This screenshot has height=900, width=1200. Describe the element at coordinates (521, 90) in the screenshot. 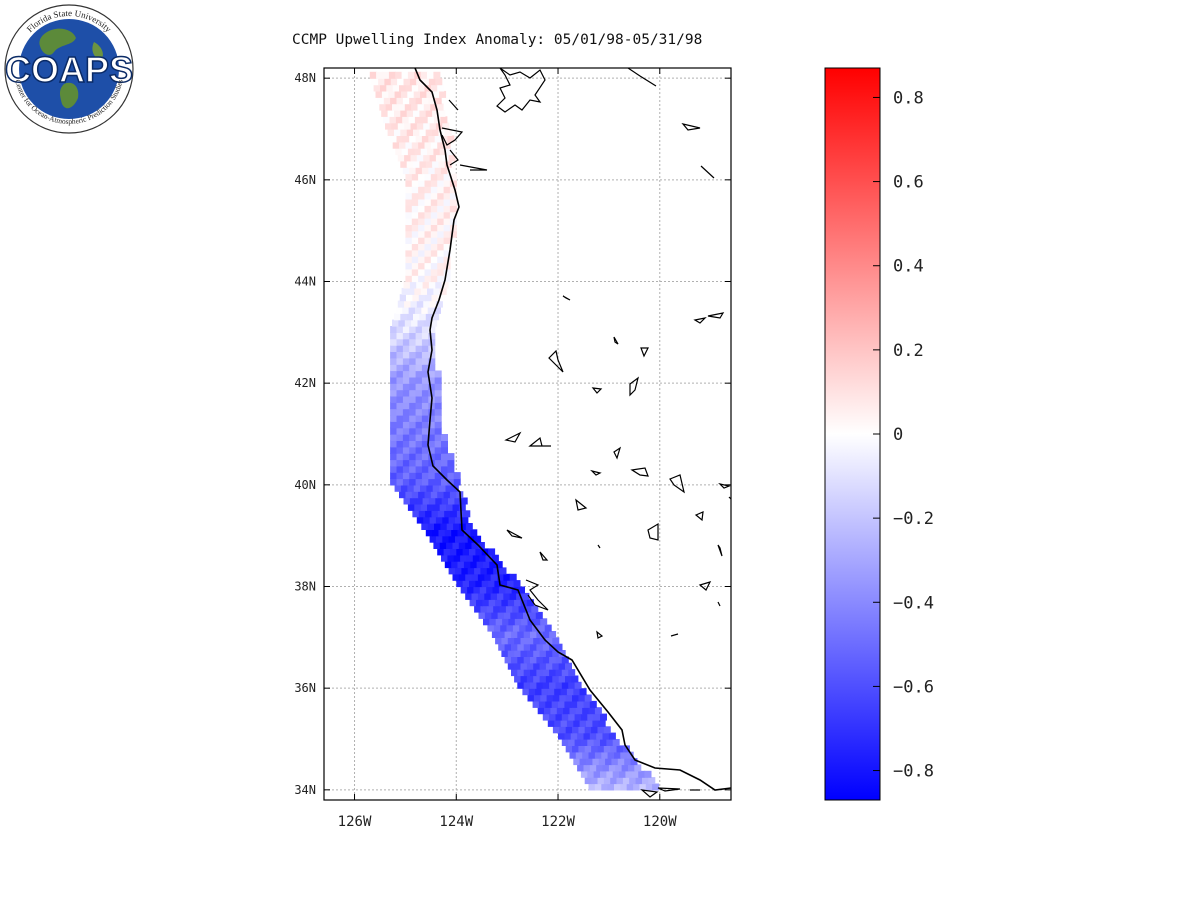

I see `puget-sound-shape` at that location.